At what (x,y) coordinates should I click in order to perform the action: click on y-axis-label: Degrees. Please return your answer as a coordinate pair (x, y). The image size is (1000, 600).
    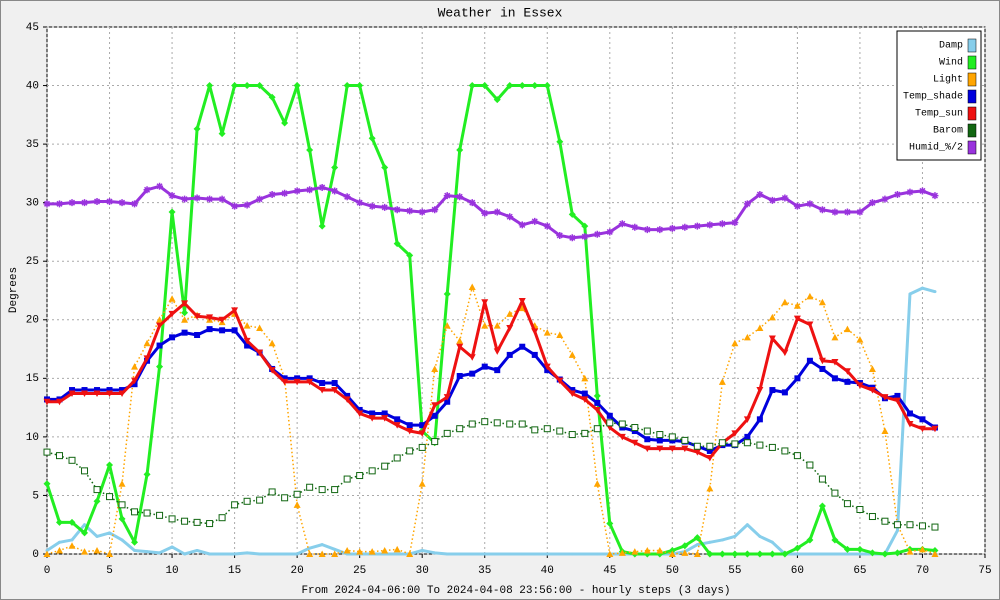
    Looking at the image, I should click on (14, 290).